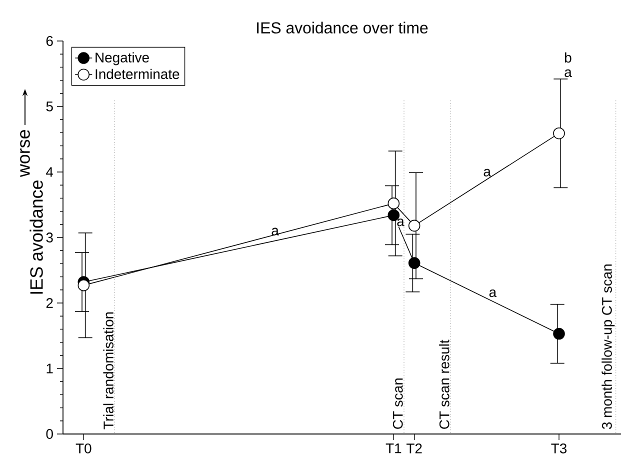 This screenshot has height=462, width=621. Describe the element at coordinates (49, 41) in the screenshot. I see `y-tick-label: 6` at that location.